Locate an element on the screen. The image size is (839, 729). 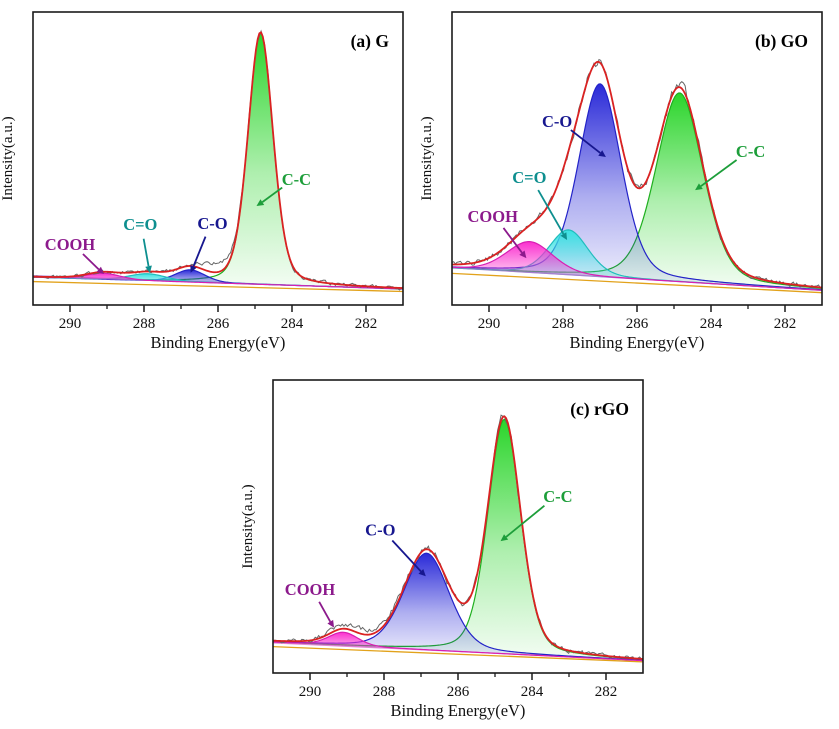
panel-title: (b) GO is located at coordinates (781, 41).